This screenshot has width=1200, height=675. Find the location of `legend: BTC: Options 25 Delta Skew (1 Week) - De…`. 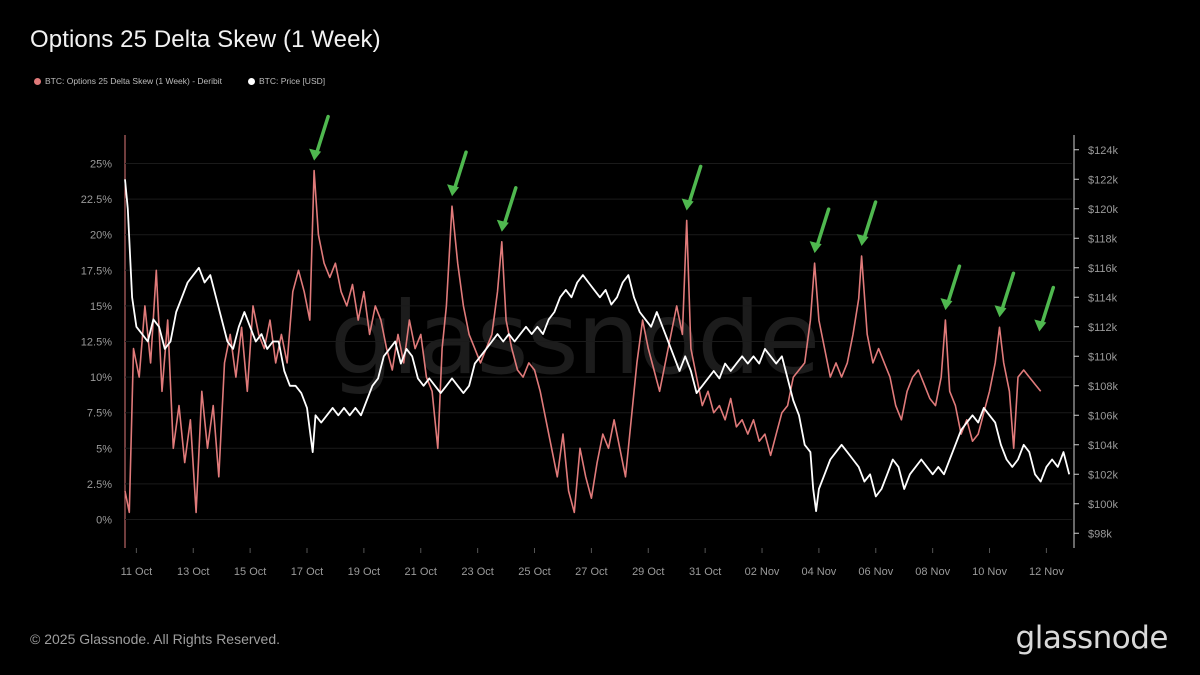

legend: BTC: Options 25 Delta Skew (1 Week) - De… is located at coordinates (179, 81).